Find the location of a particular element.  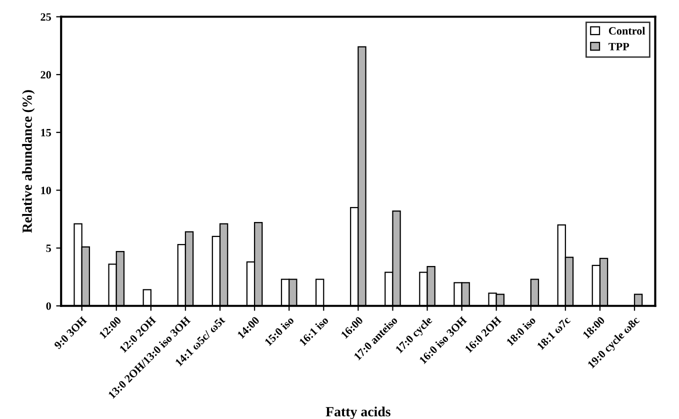

y-axis-title: Relative abundance (%) is located at coordinates (28, 161).